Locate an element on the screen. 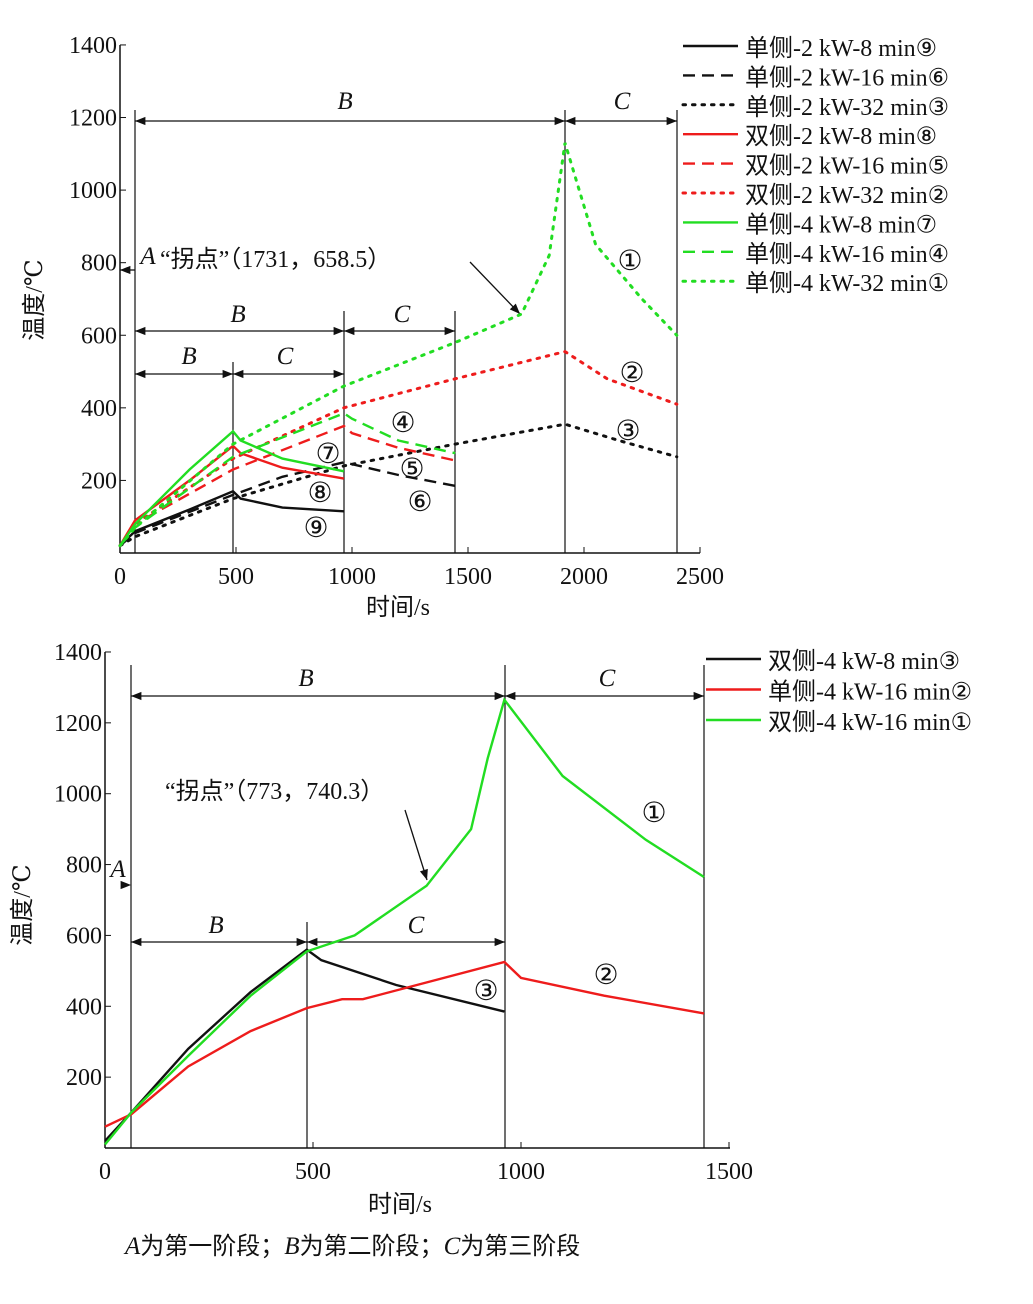  series-tag-label: ④ is located at coordinates (402, 422).